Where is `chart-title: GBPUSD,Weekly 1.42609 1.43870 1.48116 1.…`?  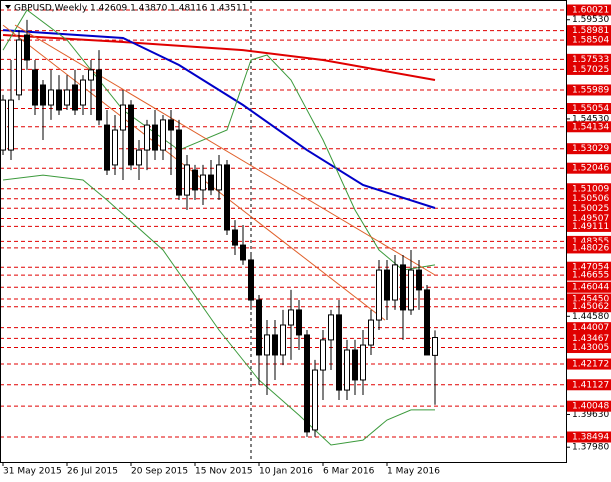
chart-title: GBPUSD,Weekly 1.42609 1.43870 1.48116 1.… is located at coordinates (130, 9).